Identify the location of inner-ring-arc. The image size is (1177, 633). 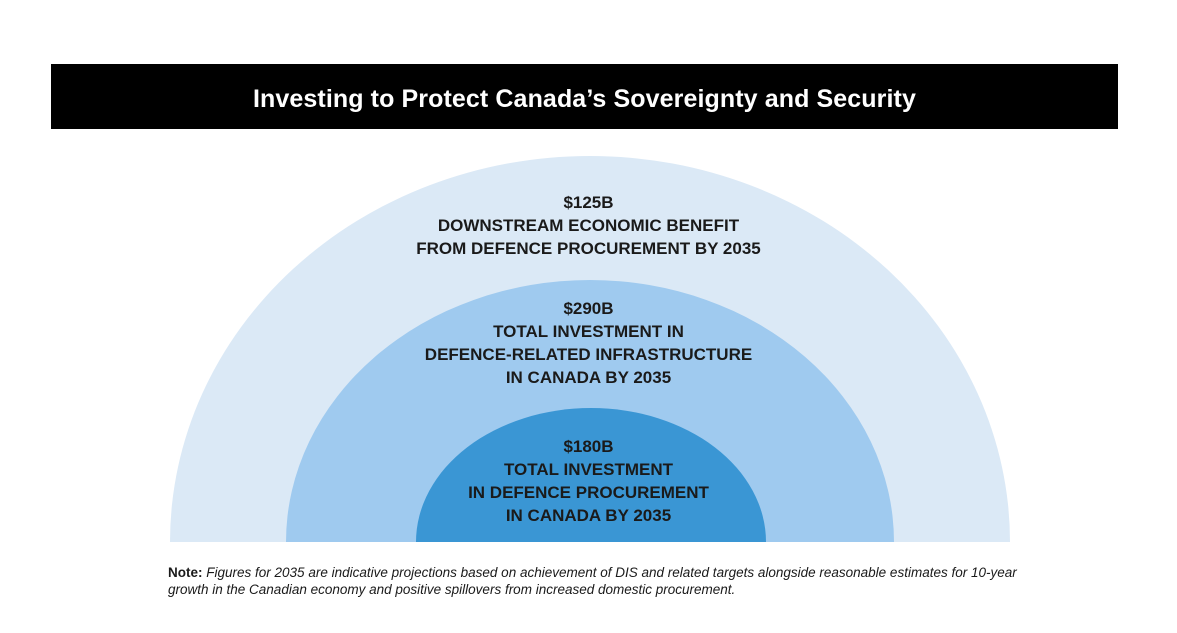
(591, 475).